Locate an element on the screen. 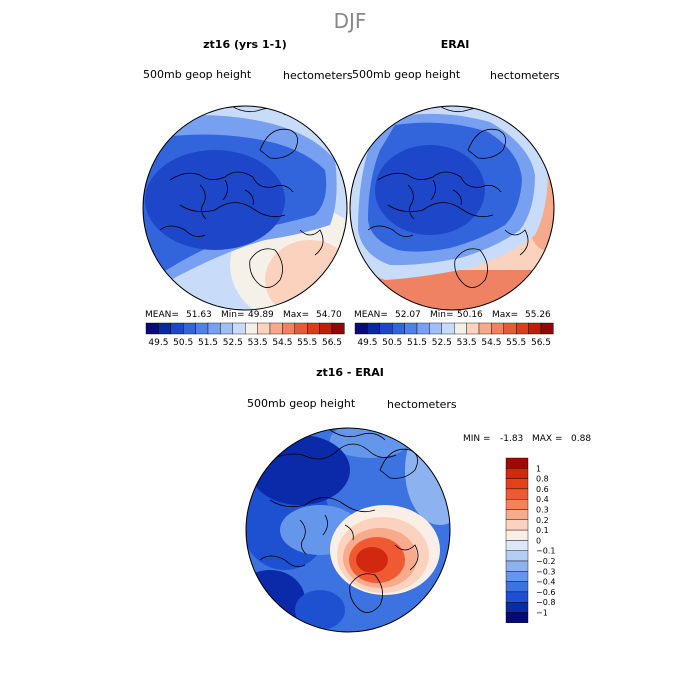  panel-title-erai: ERAI is located at coordinates (455, 44).